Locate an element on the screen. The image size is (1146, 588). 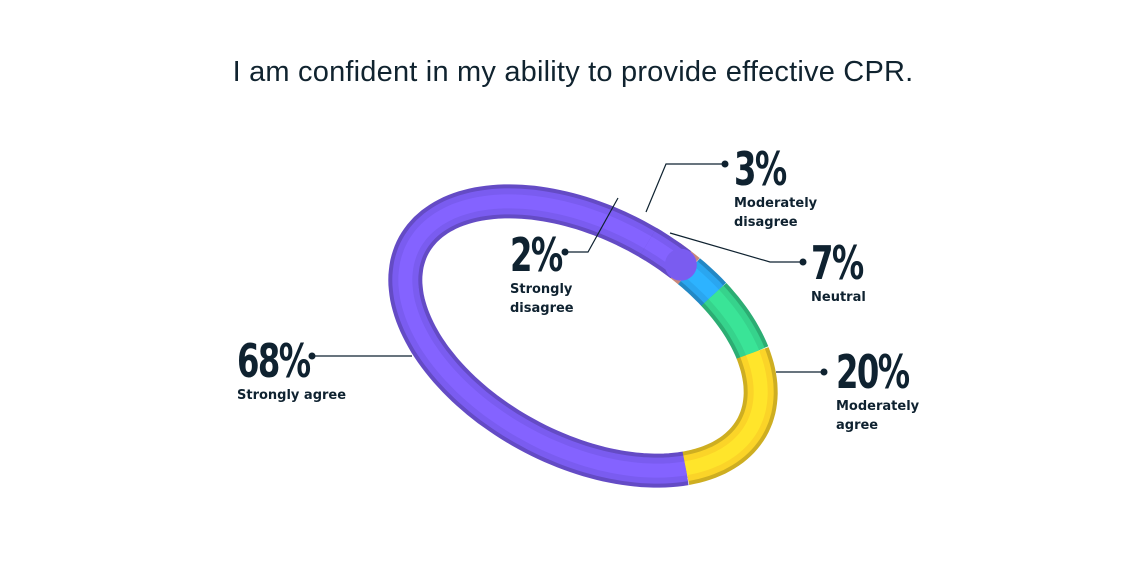
callout-strongly-agree: 68% Strongly agree is located at coordinates (291, 371).